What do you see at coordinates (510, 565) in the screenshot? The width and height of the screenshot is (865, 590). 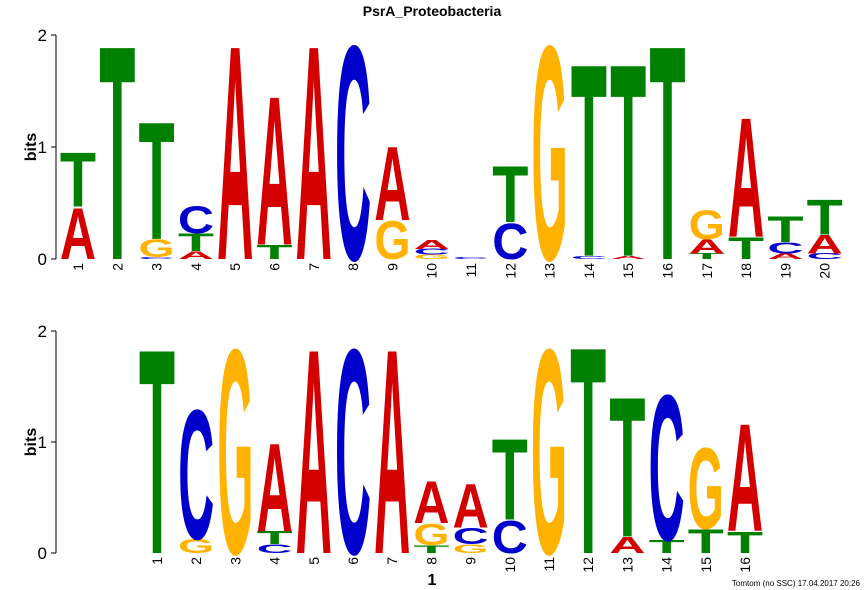 I see `x-tick-label: 10` at bounding box center [510, 565].